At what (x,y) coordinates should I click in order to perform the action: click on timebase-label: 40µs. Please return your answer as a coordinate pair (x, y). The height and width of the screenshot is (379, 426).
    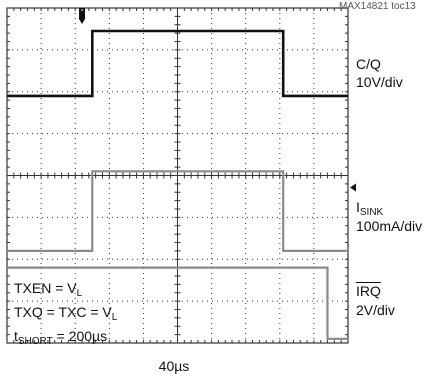
    Looking at the image, I should click on (174, 366).